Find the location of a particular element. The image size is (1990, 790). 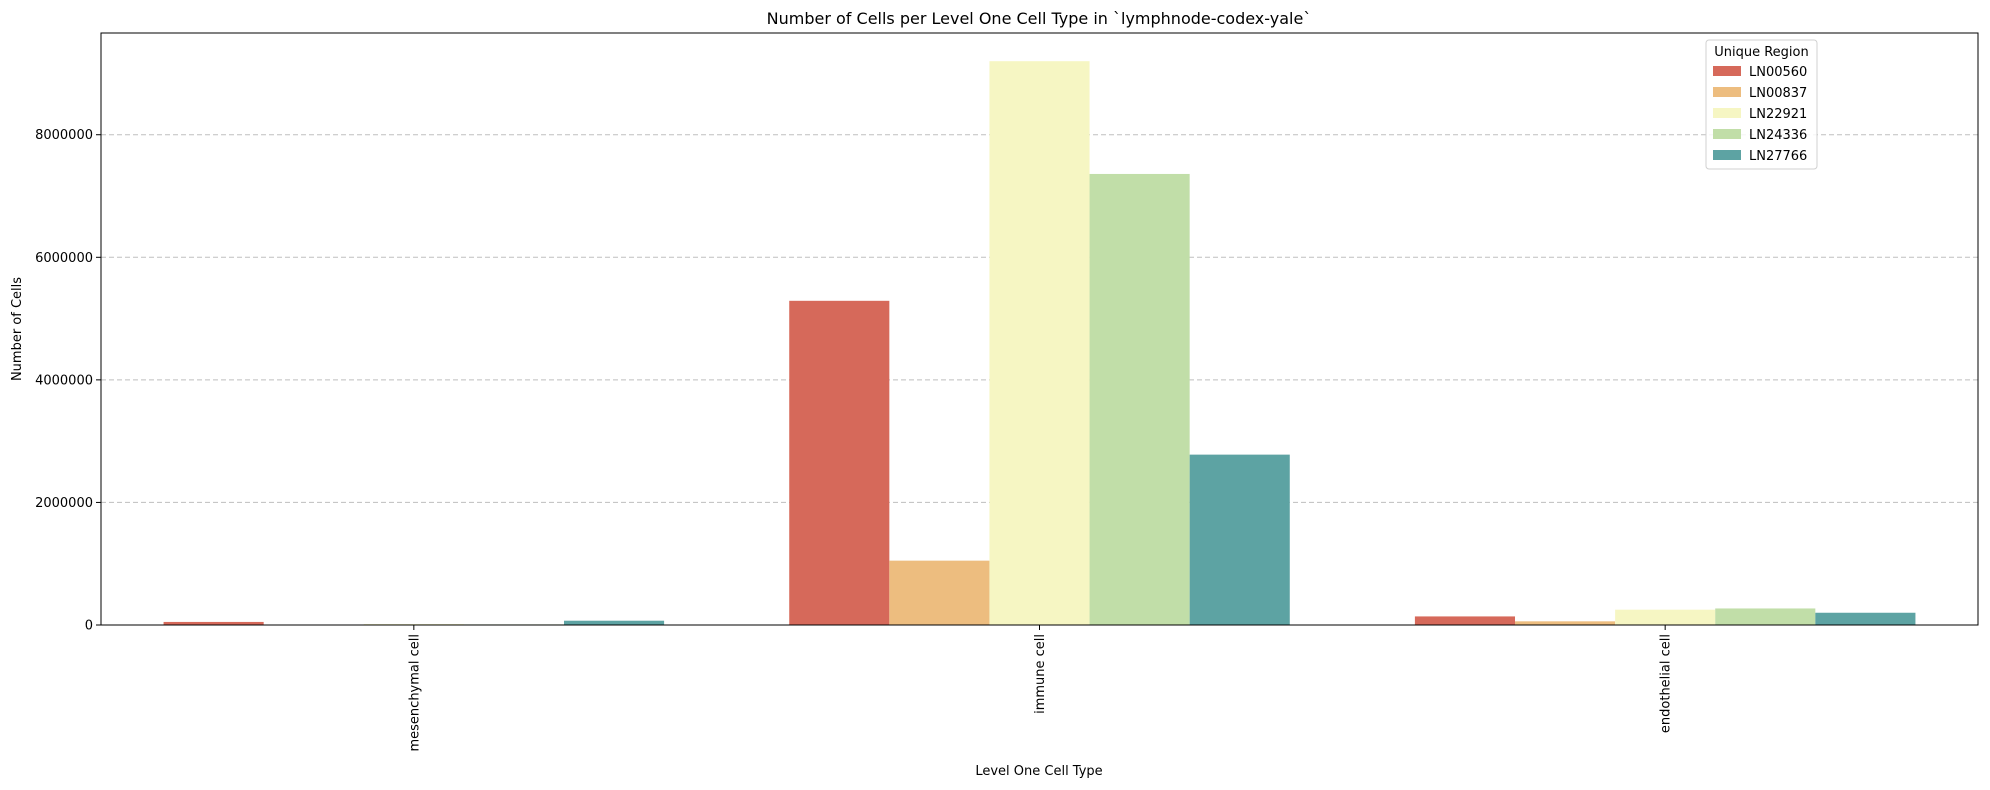

bar-LN27766-endothelial-cell is located at coordinates (1865, 618).